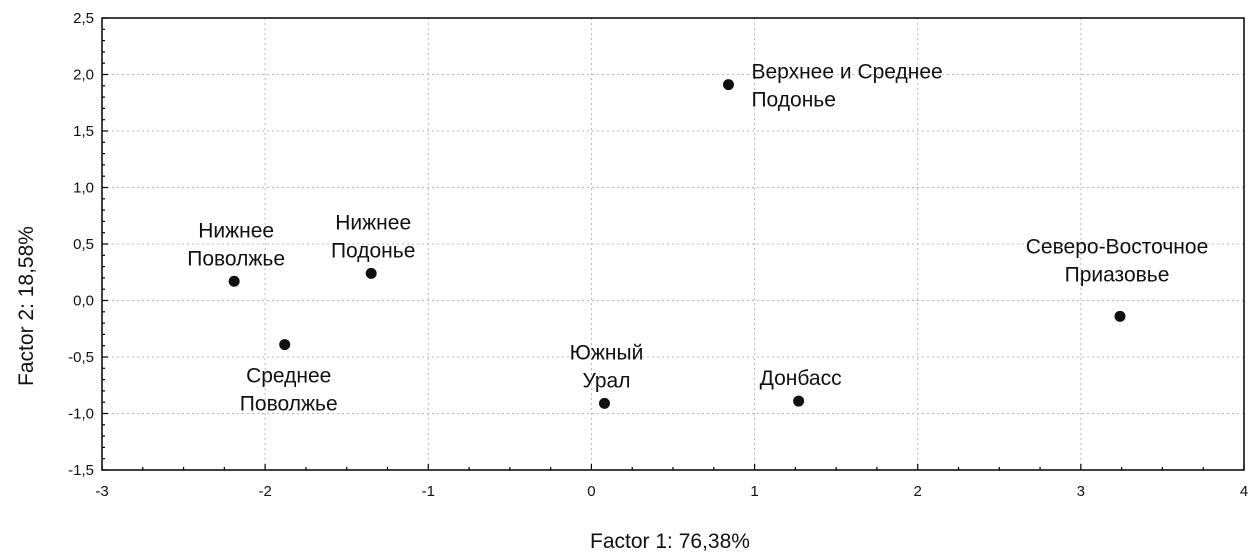  Describe the element at coordinates (606, 380) in the screenshot. I see `point-label-line: Урал` at that location.